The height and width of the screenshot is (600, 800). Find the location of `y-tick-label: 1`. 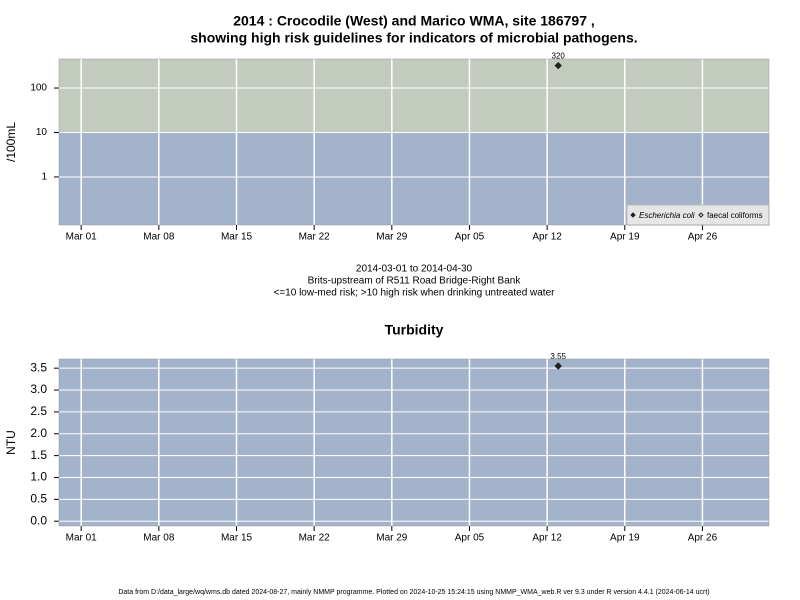

y-tick-label: 1 is located at coordinates (44, 177).